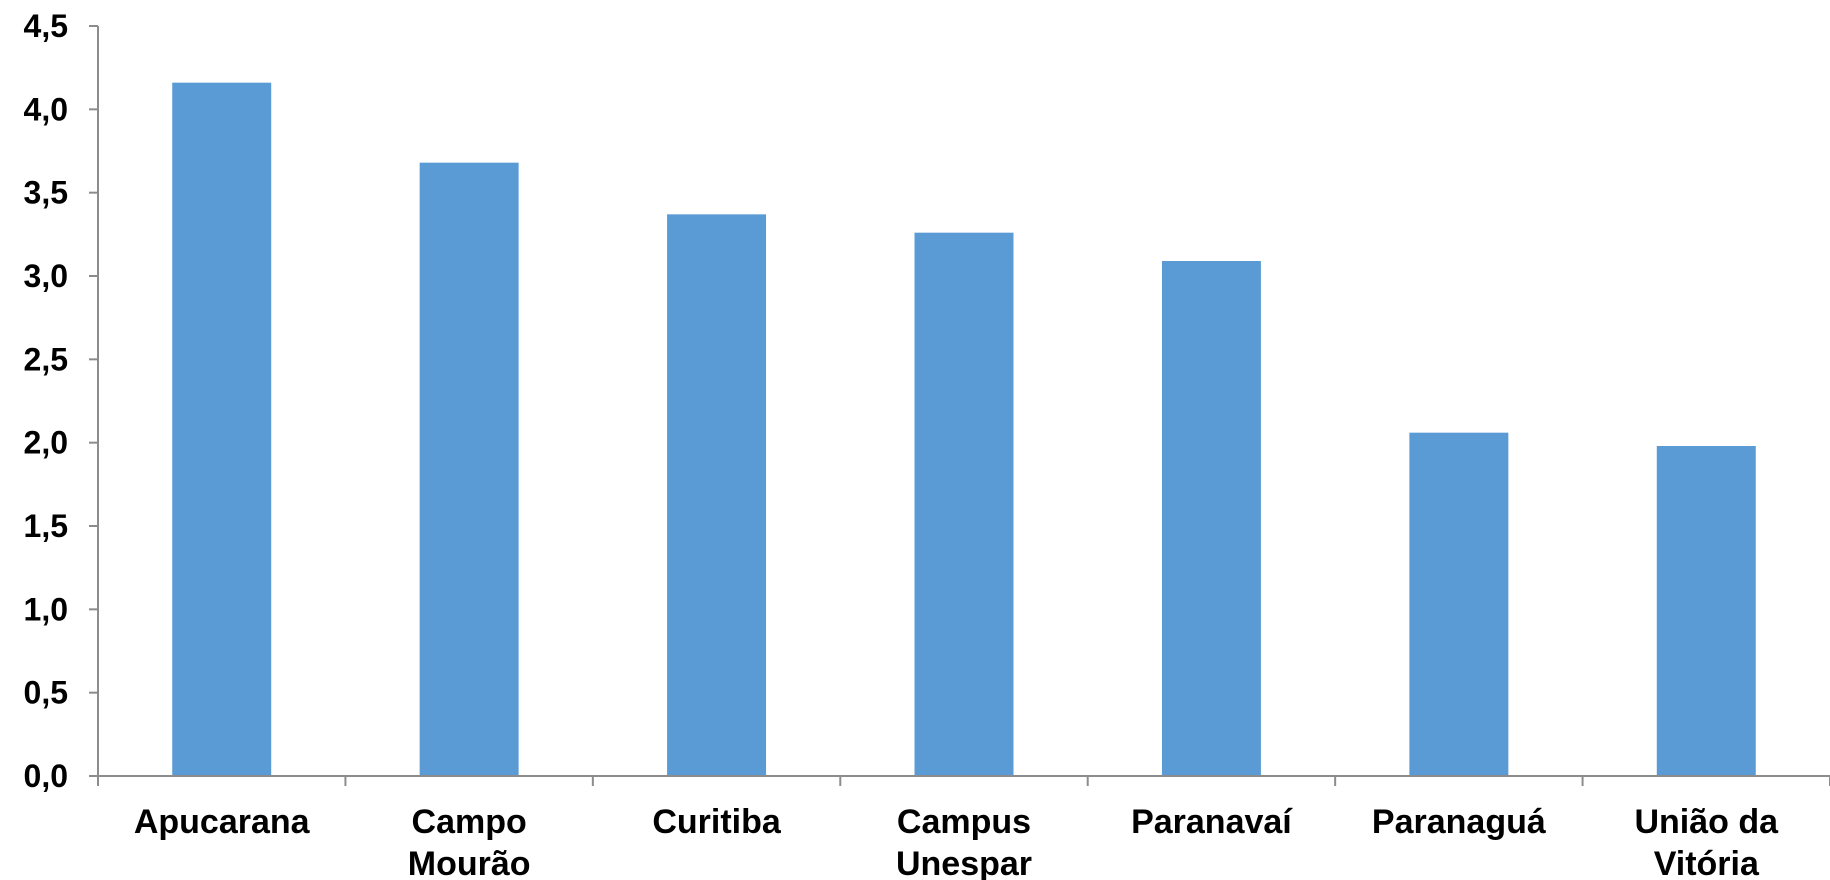  I want to click on y-tick-label: 3,0, so click(46, 276).